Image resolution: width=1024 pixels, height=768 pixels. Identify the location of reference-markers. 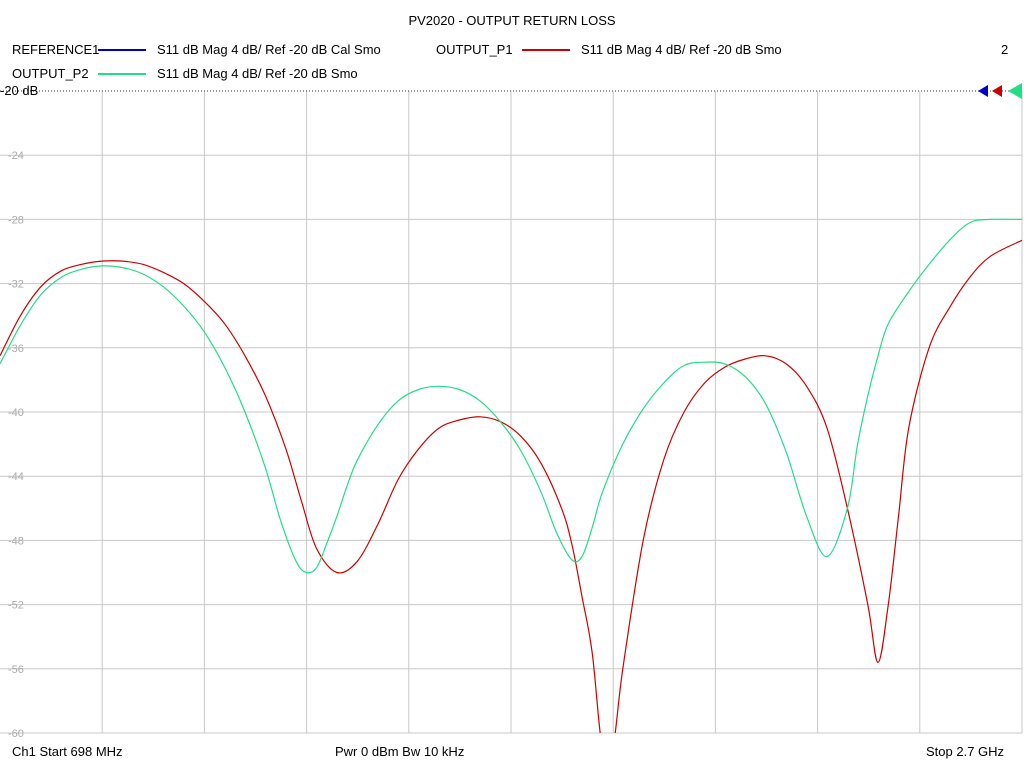
(1000, 91).